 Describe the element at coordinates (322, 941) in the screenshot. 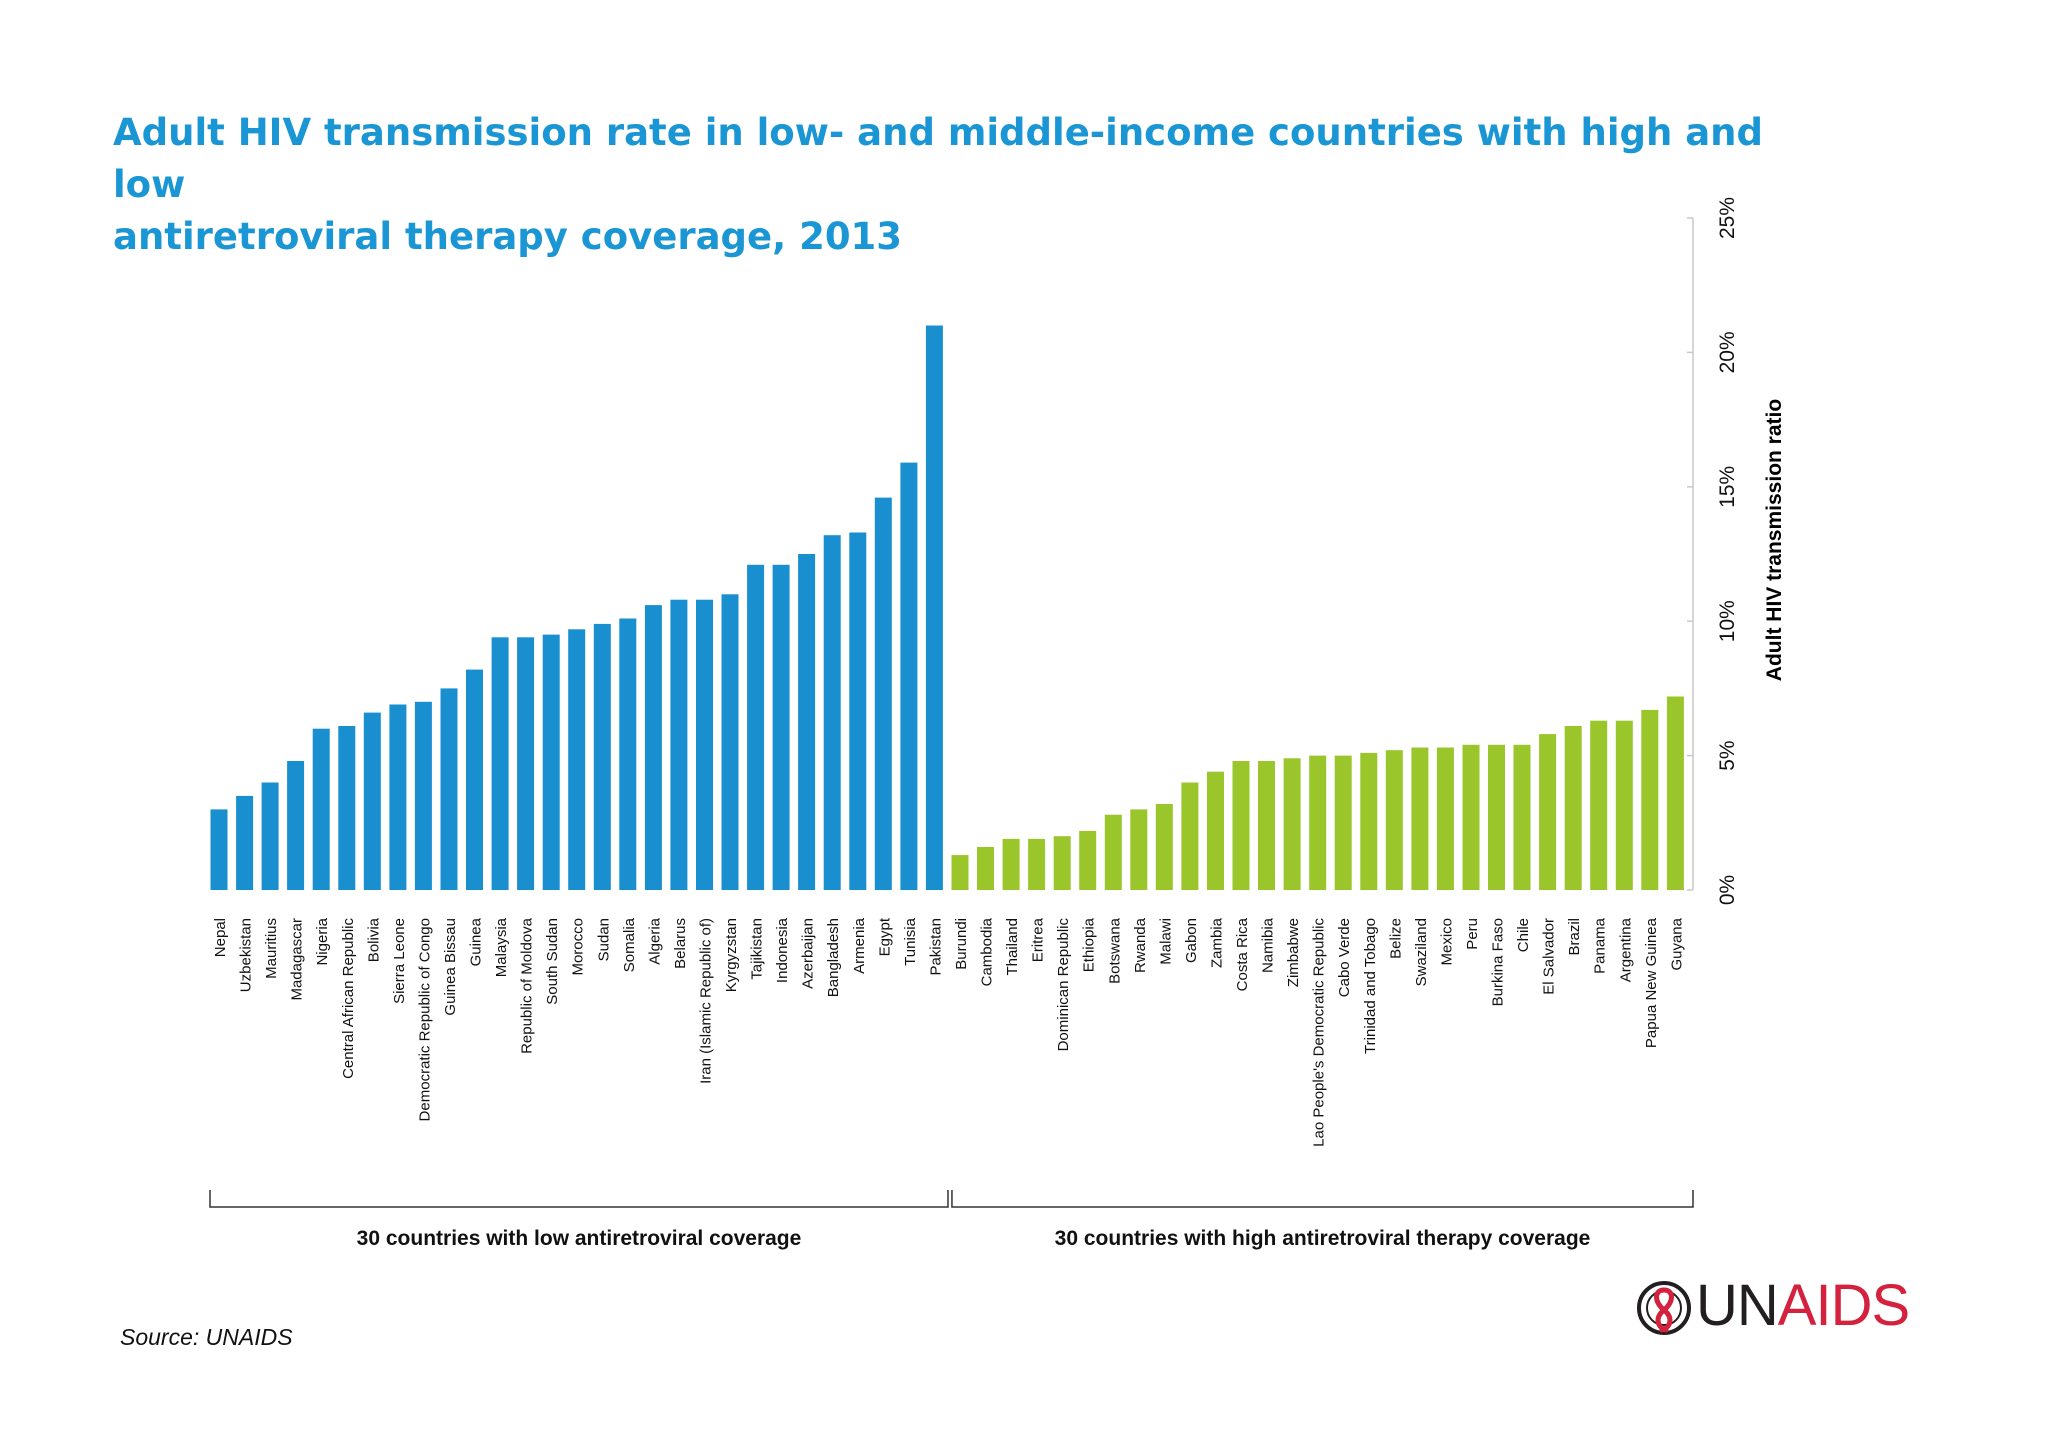

I see `x-tick-label: Nigeria` at that location.